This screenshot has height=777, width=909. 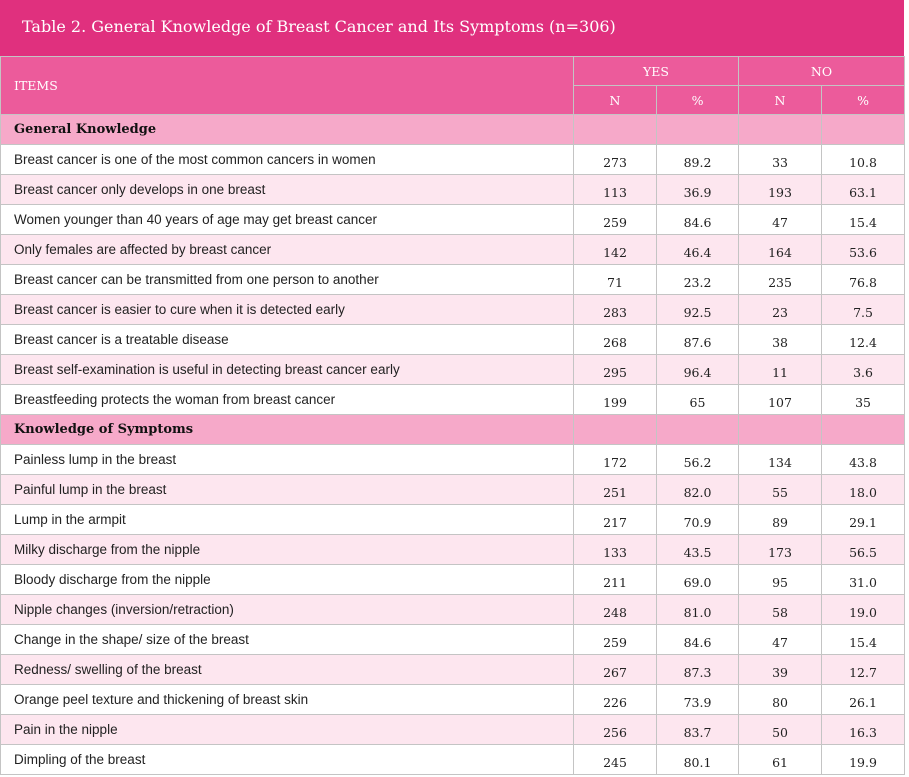 I want to click on item-cell: Dimpling of the breast, so click(x=287, y=759).